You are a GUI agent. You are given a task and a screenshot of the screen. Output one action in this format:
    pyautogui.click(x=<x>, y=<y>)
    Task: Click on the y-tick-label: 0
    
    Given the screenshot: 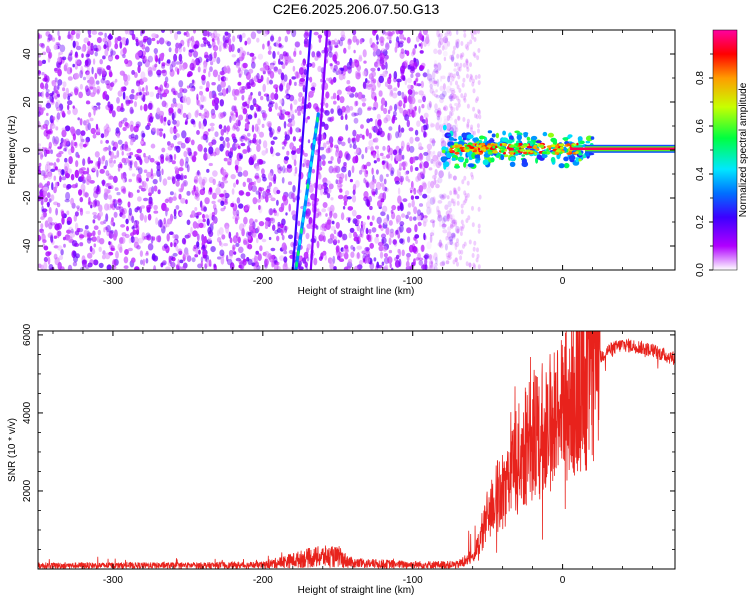 What is the action you would take?
    pyautogui.click(x=27, y=150)
    